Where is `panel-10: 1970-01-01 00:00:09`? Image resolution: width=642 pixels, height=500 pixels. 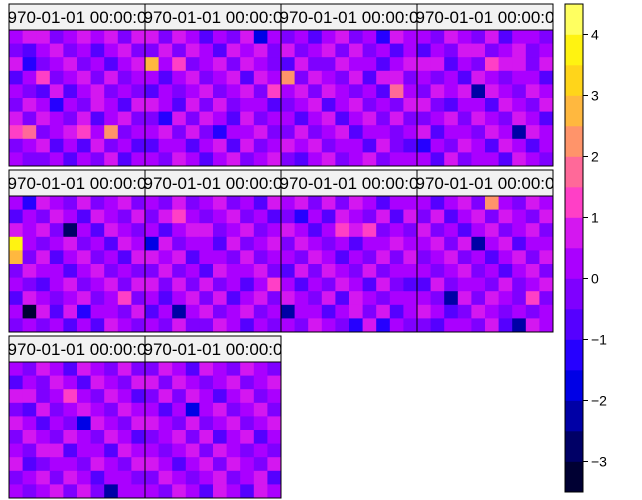 panel-10: 1970-01-01 00:00:09 is located at coordinates (213, 417).